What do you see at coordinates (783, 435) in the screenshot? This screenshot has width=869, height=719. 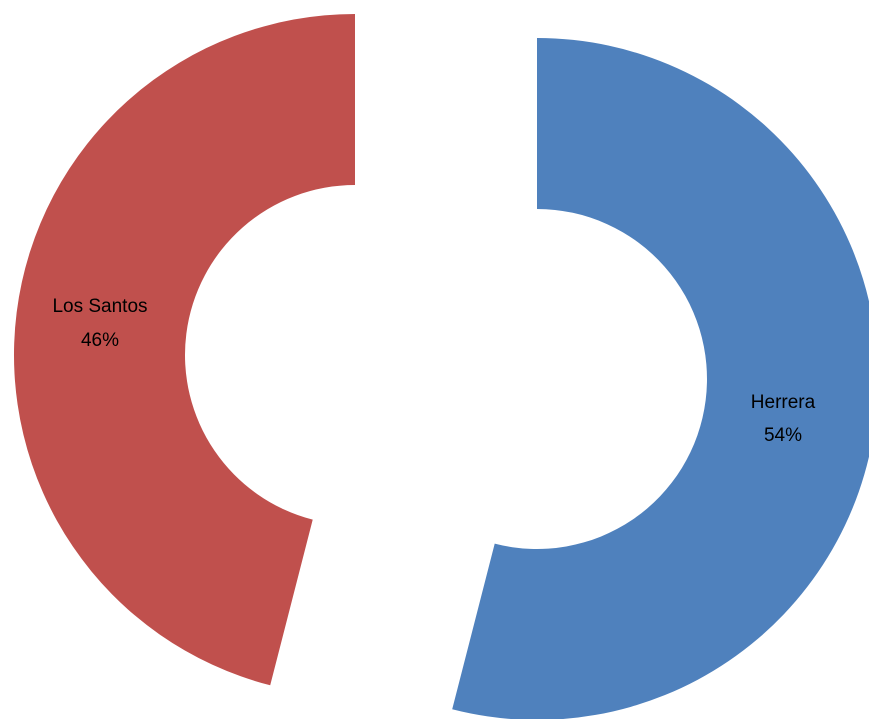 I see `slice-label-herrera-percent: 54%` at bounding box center [783, 435].